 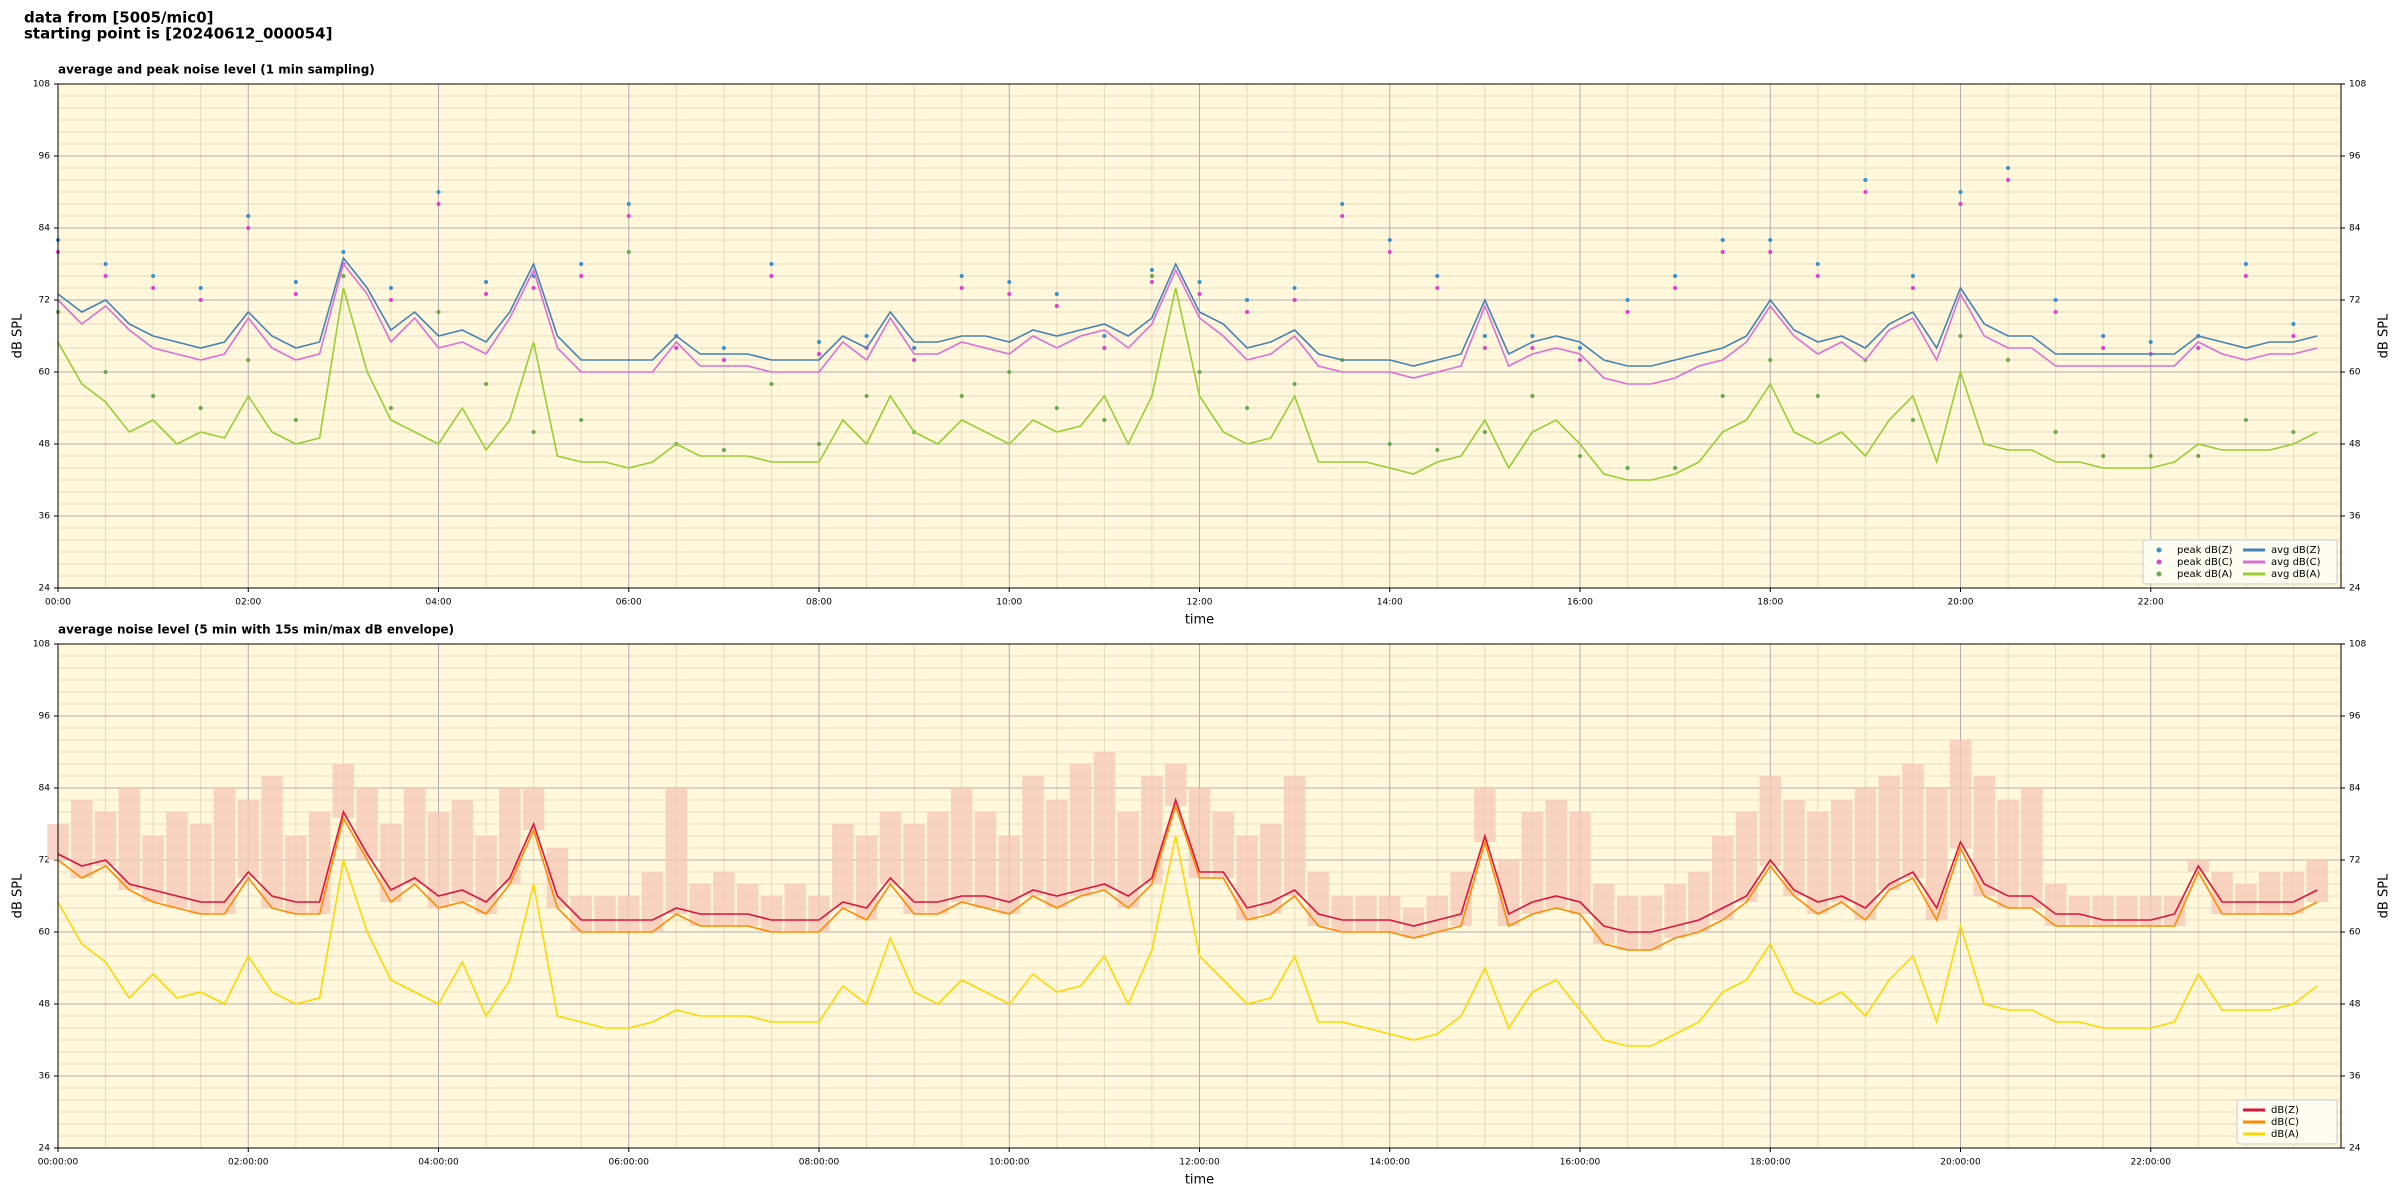 I want to click on y-tick-label: 84, so click(x=45, y=789).